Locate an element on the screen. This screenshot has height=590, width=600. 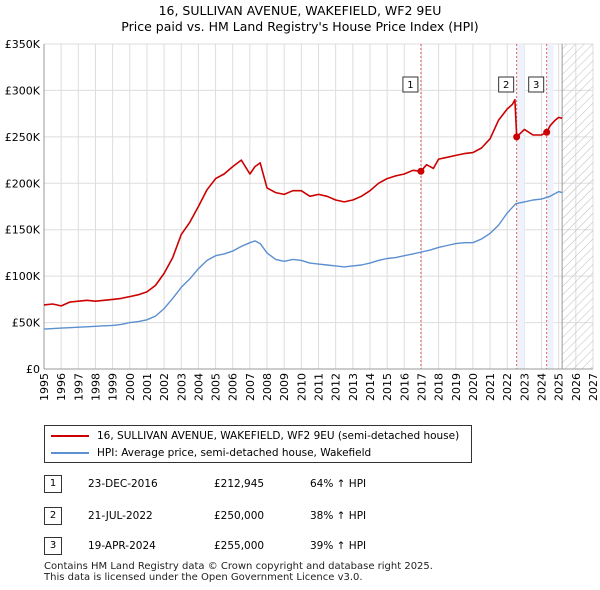
x-tick-label: 2024 is located at coordinates (542, 387).